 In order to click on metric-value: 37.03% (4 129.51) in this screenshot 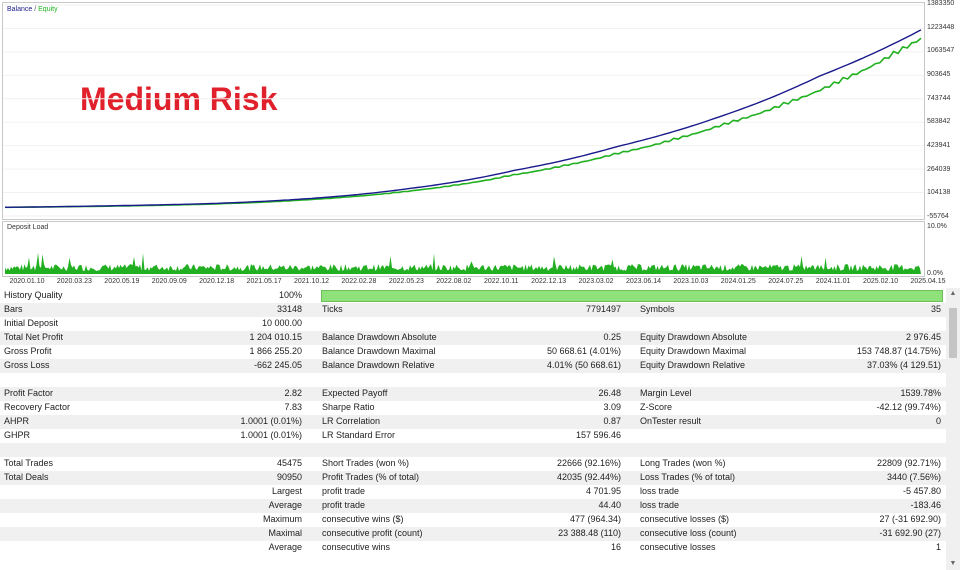, I will do `click(903, 365)`.